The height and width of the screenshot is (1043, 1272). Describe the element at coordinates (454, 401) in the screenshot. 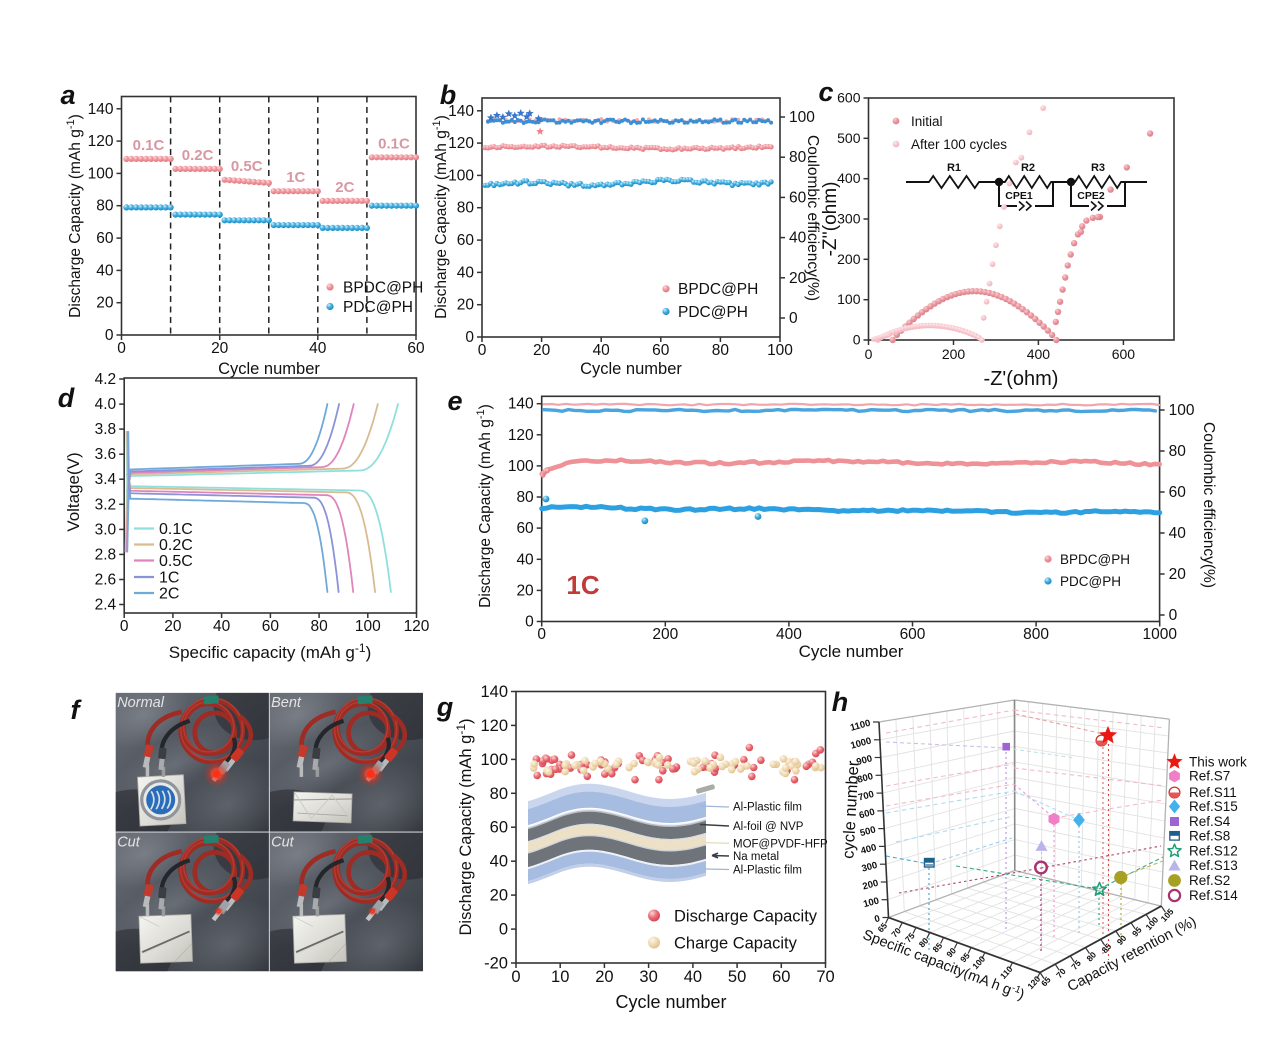

I see `svg-text: e` at that location.